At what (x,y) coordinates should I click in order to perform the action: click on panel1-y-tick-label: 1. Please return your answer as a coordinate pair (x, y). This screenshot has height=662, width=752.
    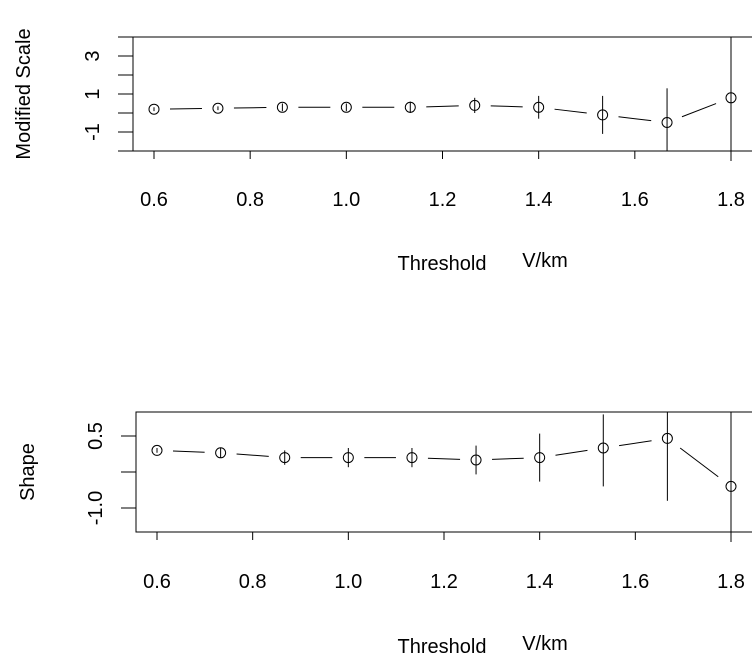
    Looking at the image, I should click on (93, 93).